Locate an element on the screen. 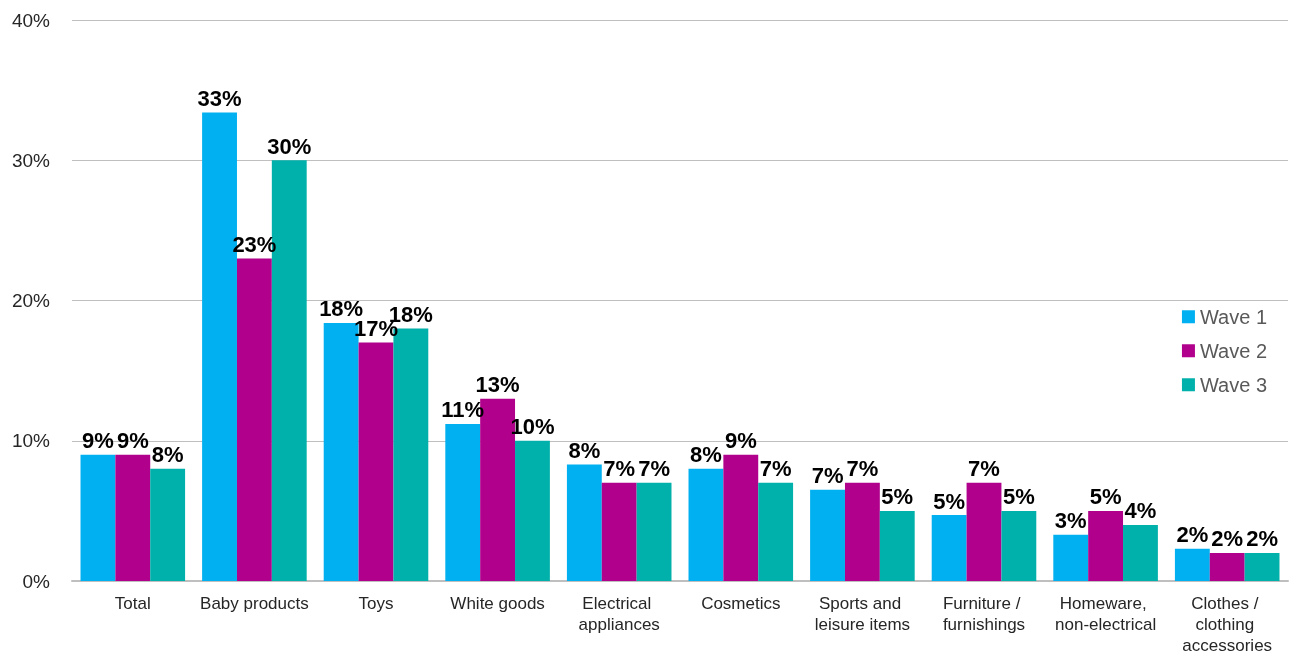 The width and height of the screenshot is (1294, 656). y-tick-label: 40% is located at coordinates (31, 20).